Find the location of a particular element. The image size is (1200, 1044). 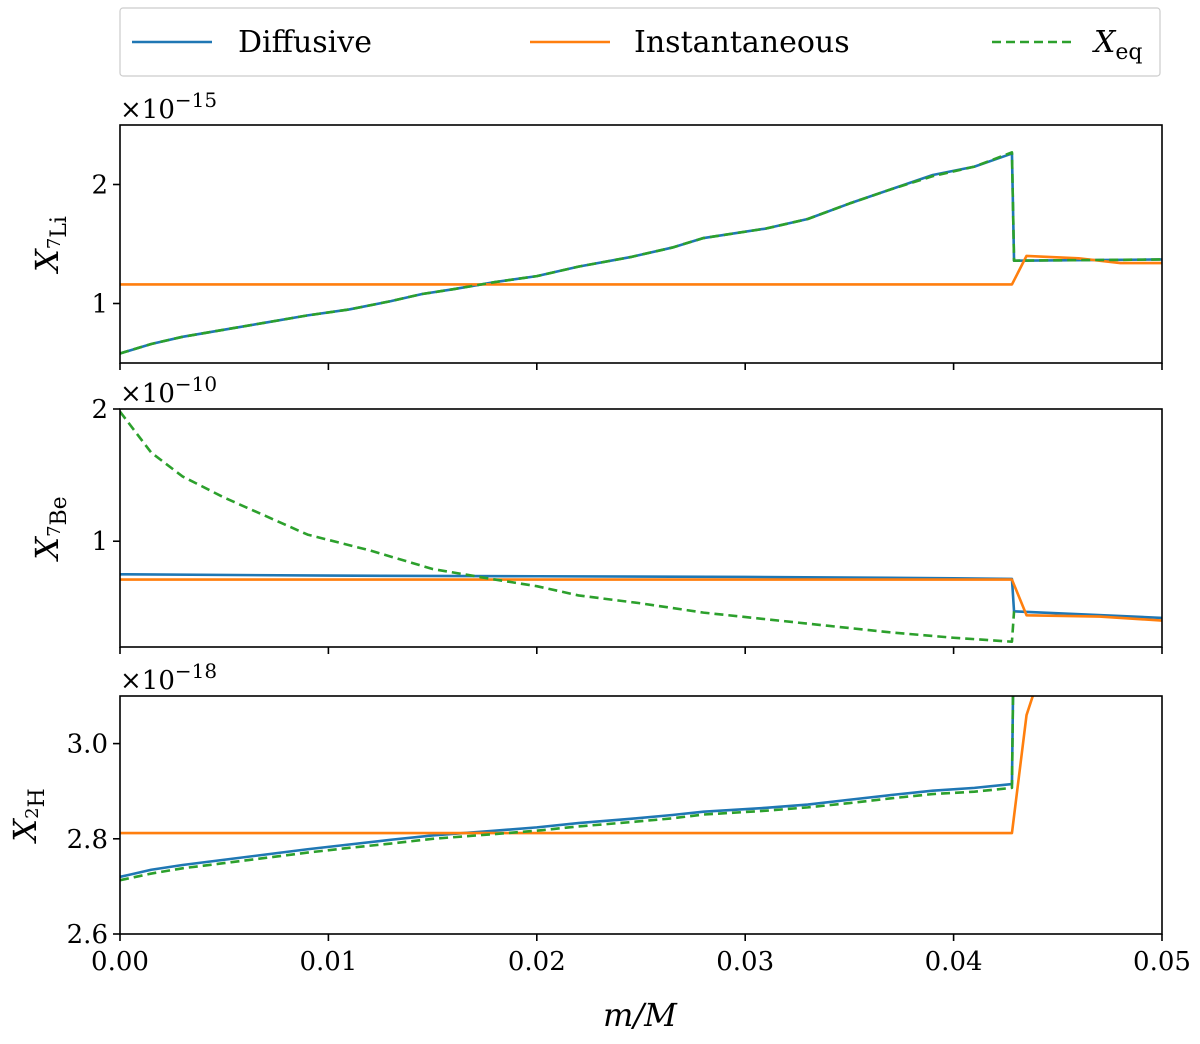

panel-be-ytick-label-0: 1 is located at coordinates (99, 542).